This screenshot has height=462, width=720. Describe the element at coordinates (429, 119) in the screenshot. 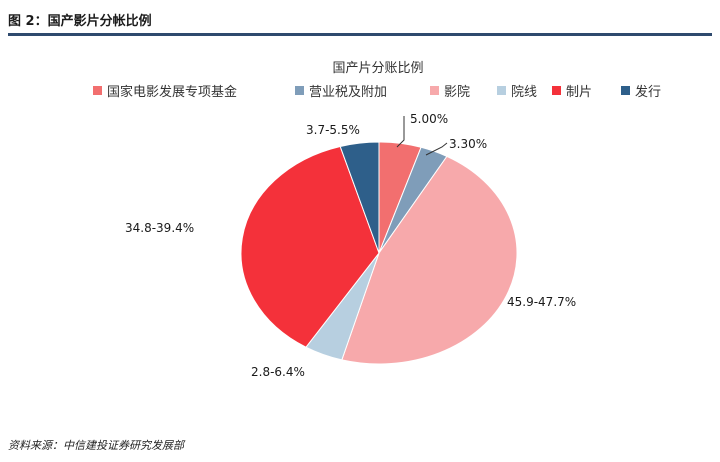

I see `data-label-1: 5.00%` at that location.